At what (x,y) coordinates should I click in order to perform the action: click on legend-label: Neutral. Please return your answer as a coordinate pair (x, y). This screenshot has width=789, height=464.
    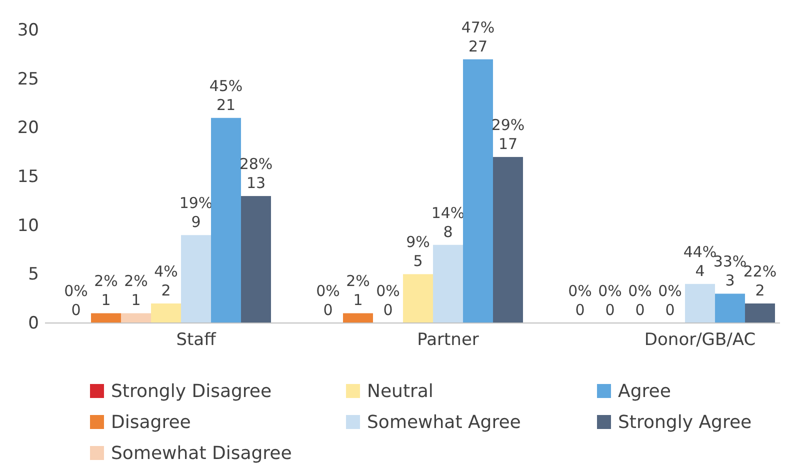
    Looking at the image, I should click on (400, 391).